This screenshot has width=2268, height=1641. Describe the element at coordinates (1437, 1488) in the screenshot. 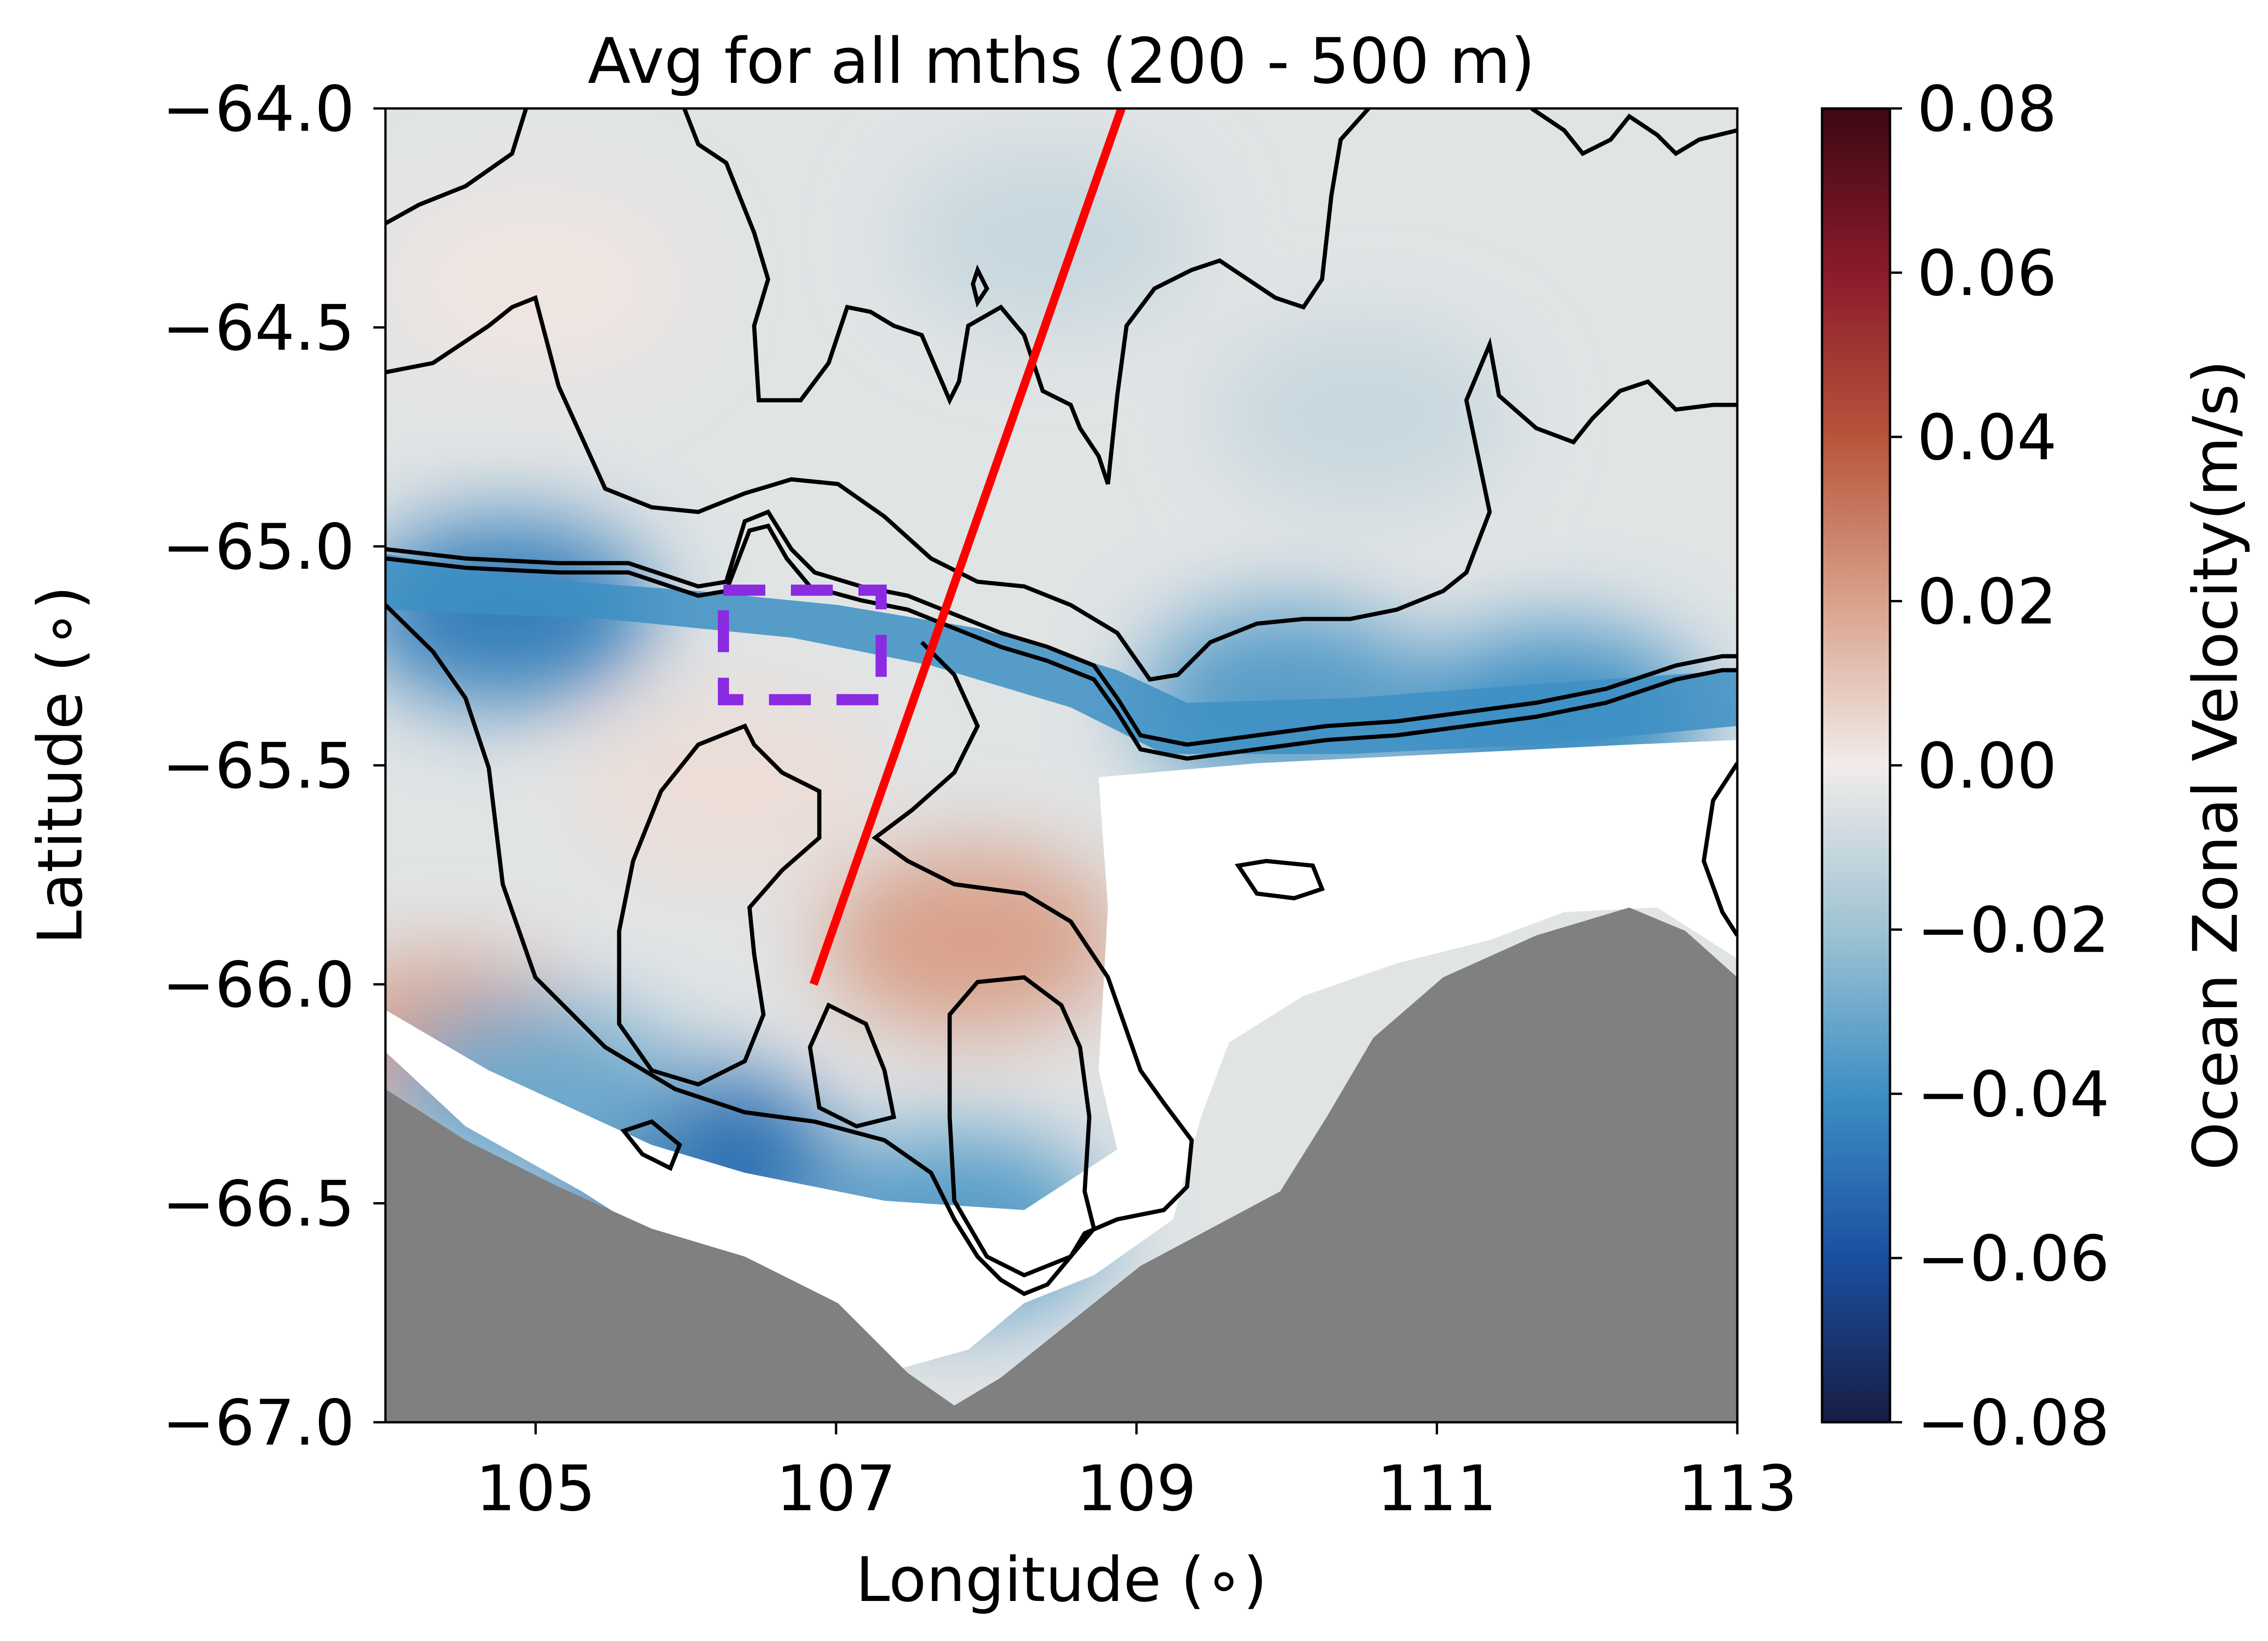

I see `x-tick-label: 111` at that location.